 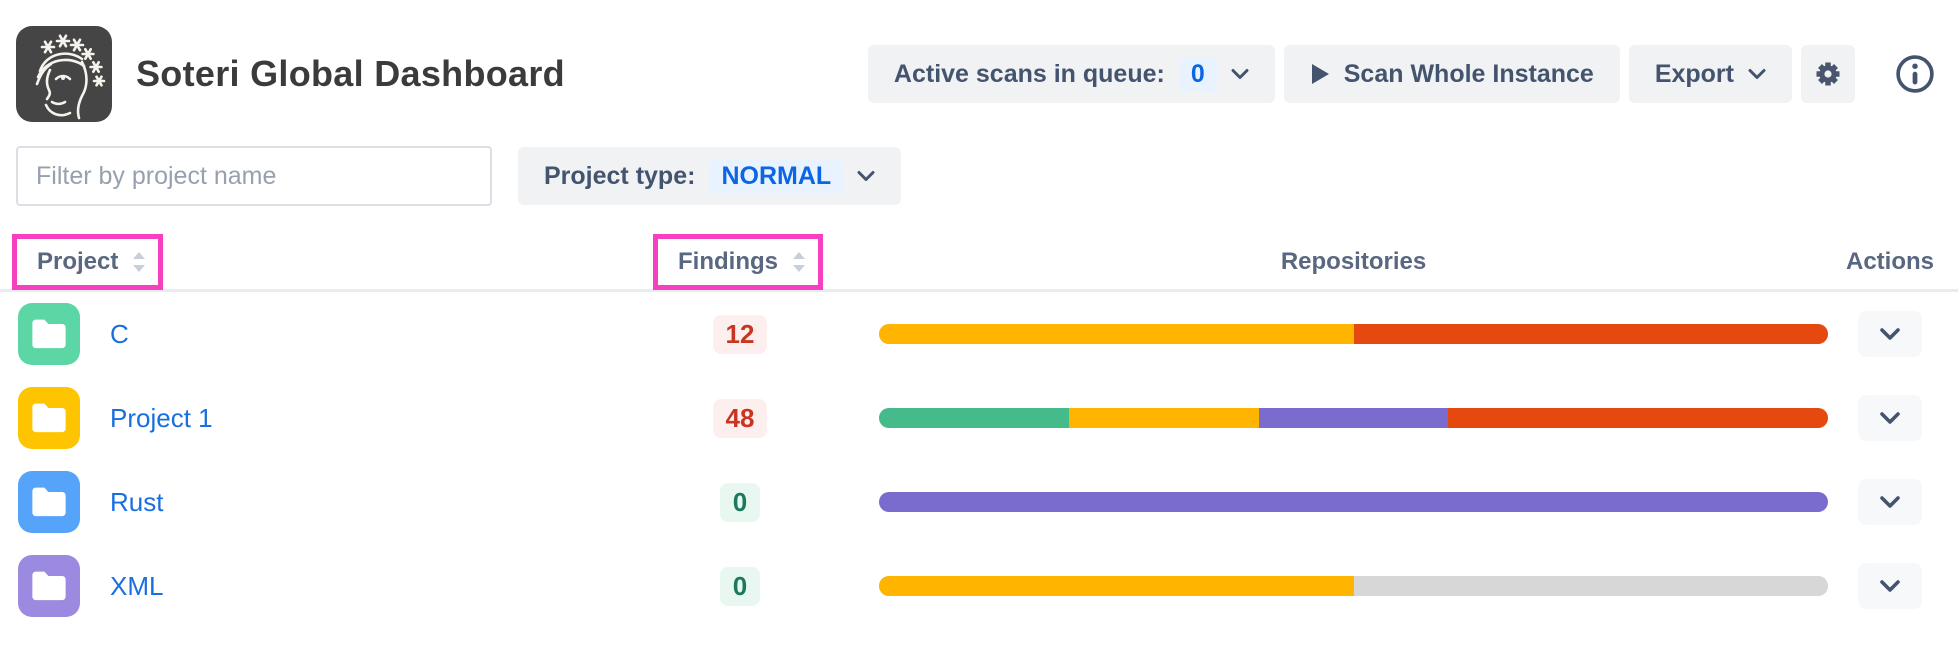 I want to click on soteri-logo-icon, so click(x=64, y=74).